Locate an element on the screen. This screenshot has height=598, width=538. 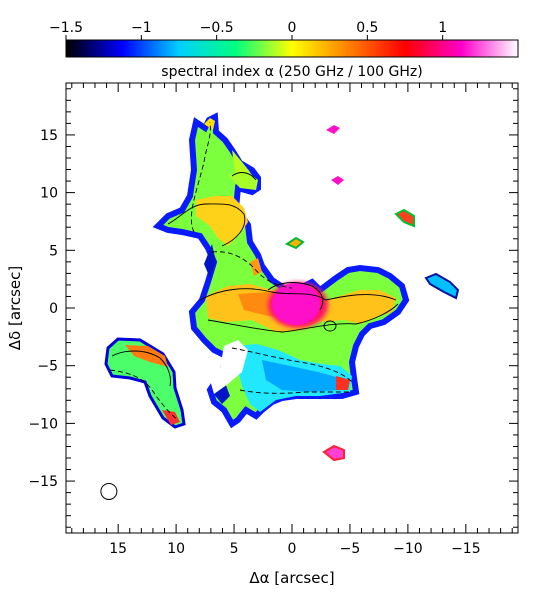
emission-southeast-peak is located at coordinates (146, 356).